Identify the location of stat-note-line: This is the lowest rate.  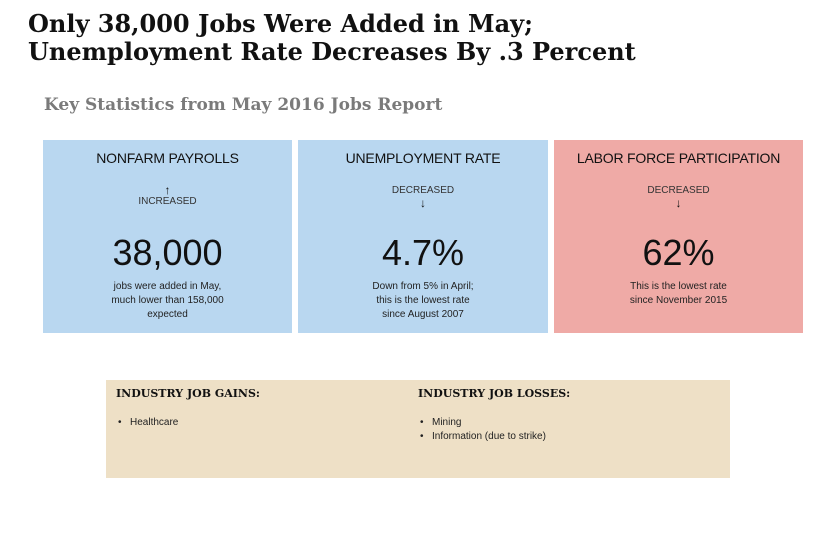
(678, 286).